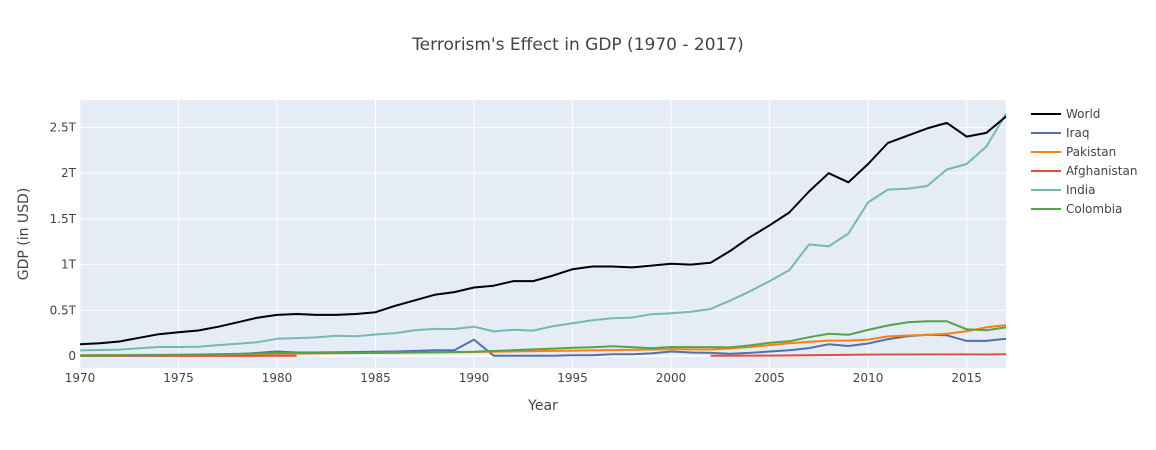 The image size is (1156, 450). Describe the element at coordinates (63, 127) in the screenshot. I see `y-tick-label: 2.5T` at that location.